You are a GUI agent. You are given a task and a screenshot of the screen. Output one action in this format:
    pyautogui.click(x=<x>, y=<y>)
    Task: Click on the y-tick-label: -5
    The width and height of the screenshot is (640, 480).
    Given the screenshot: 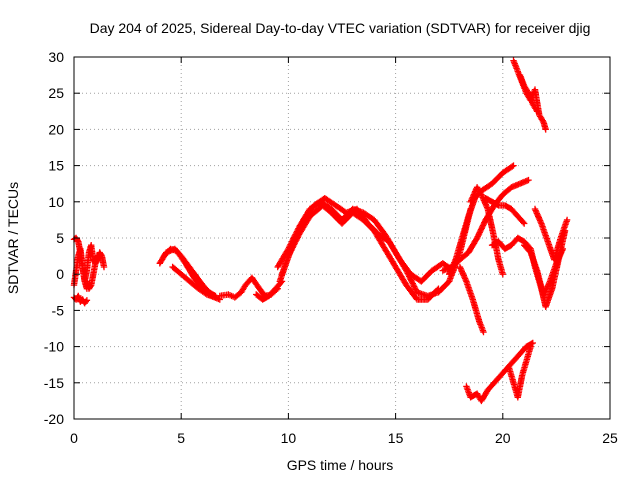 What is the action you would take?
    pyautogui.click(x=58, y=310)
    